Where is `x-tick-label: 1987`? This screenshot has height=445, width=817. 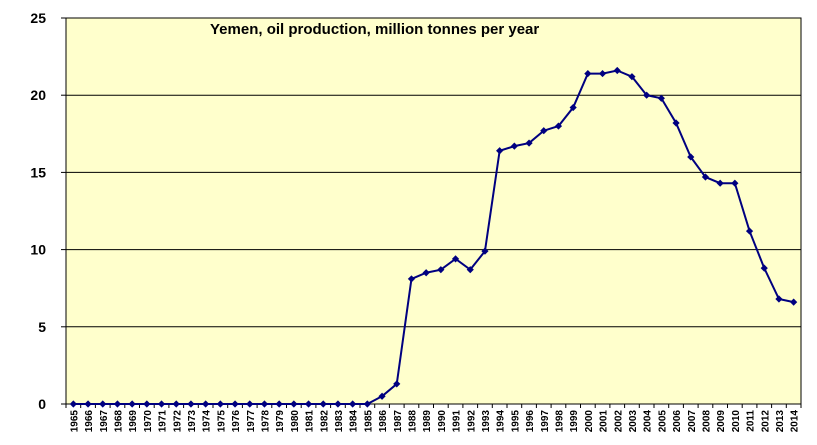 x-tick-label: 1987 is located at coordinates (398, 421).